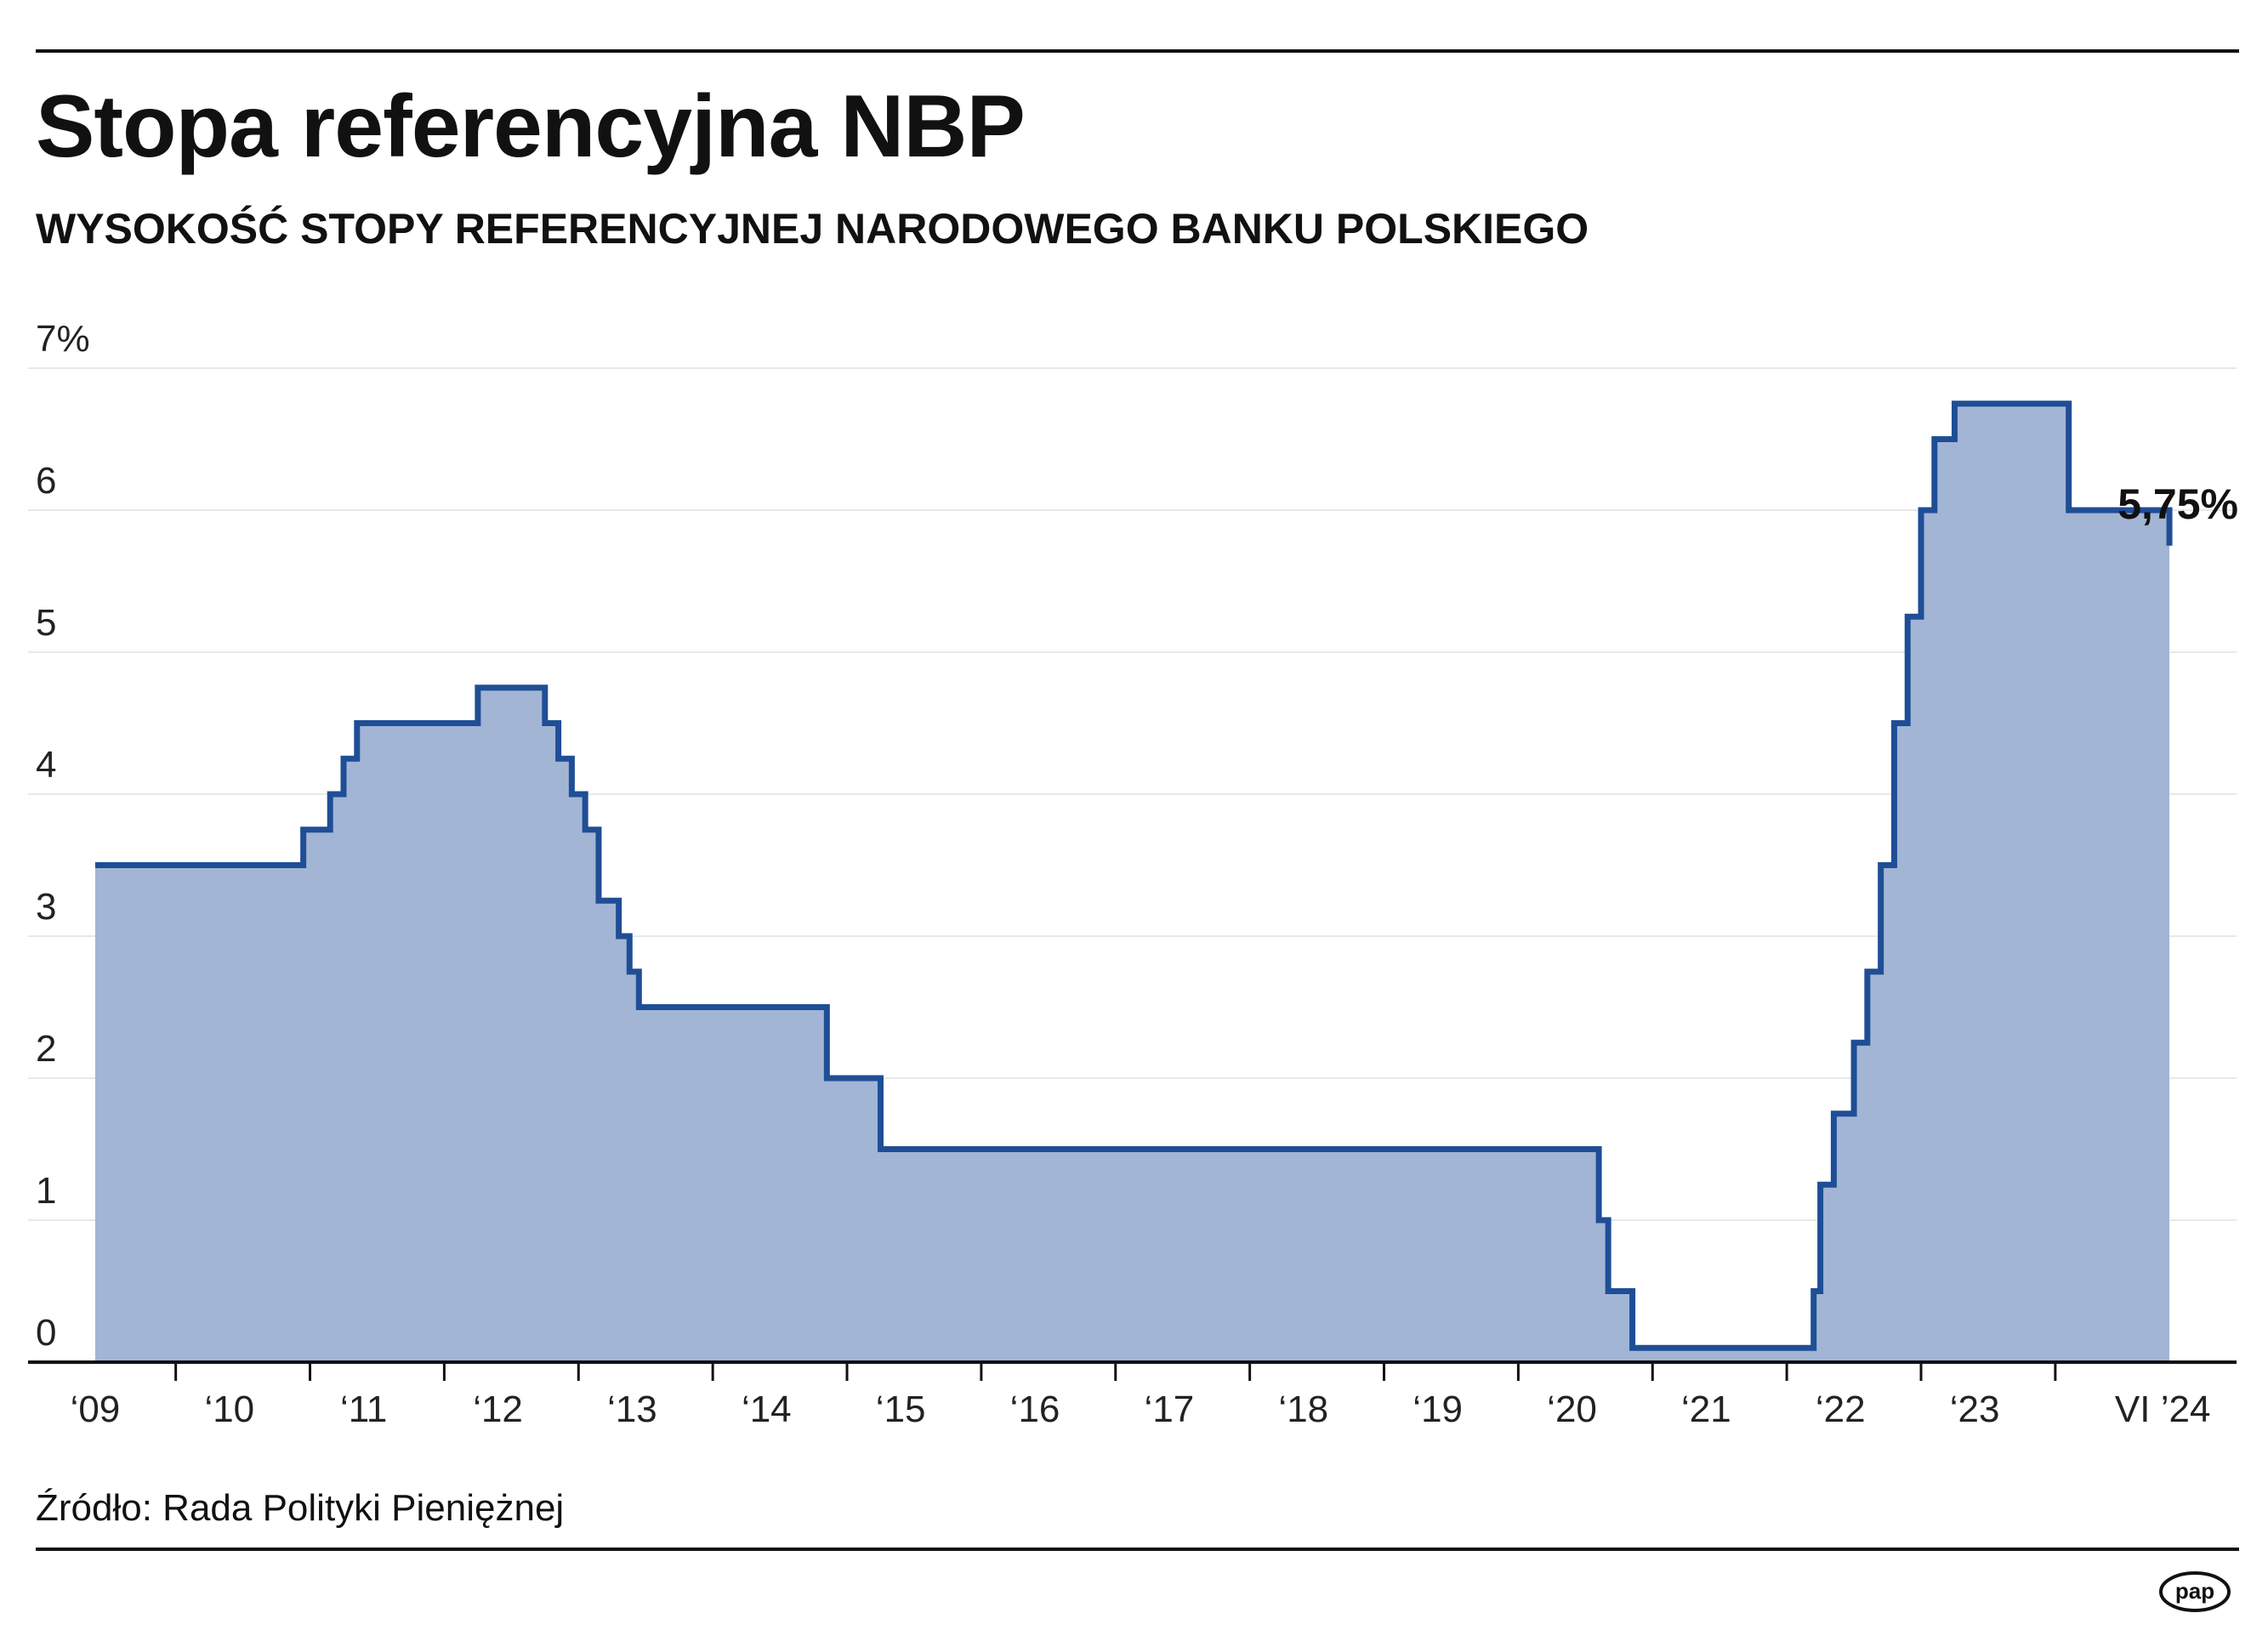 The width and height of the screenshot is (2268, 1630). I want to click on y-tick-label: 7%, so click(63, 339).